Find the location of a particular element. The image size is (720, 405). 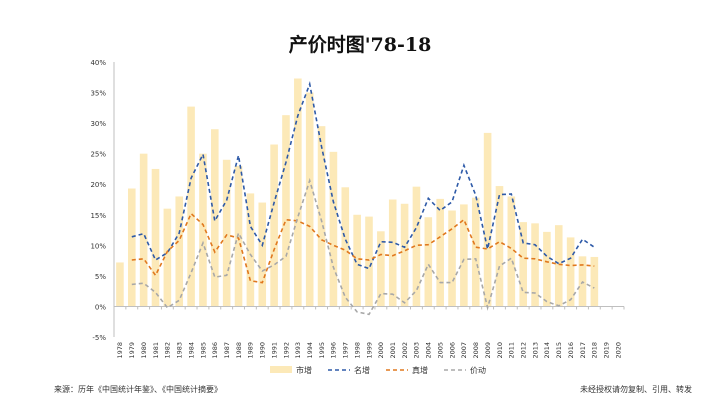

x-tick-label: 2015 is located at coordinates (559, 350).